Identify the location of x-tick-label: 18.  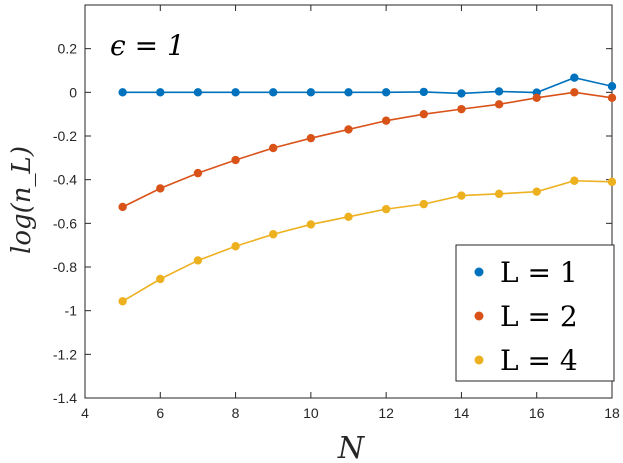
(612, 413).